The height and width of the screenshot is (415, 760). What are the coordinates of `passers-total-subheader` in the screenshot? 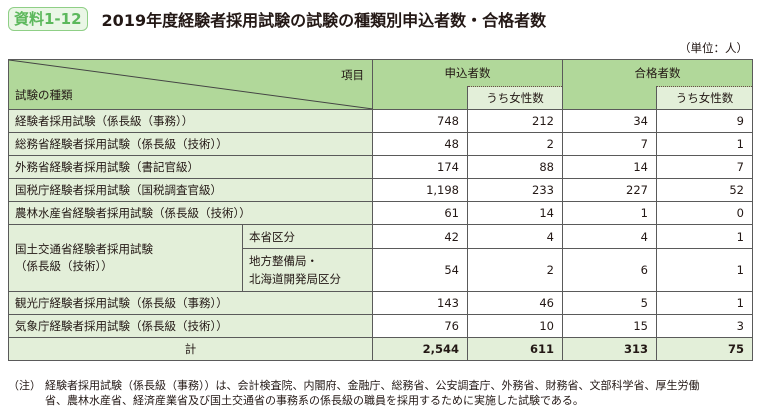 It's located at (609, 98).